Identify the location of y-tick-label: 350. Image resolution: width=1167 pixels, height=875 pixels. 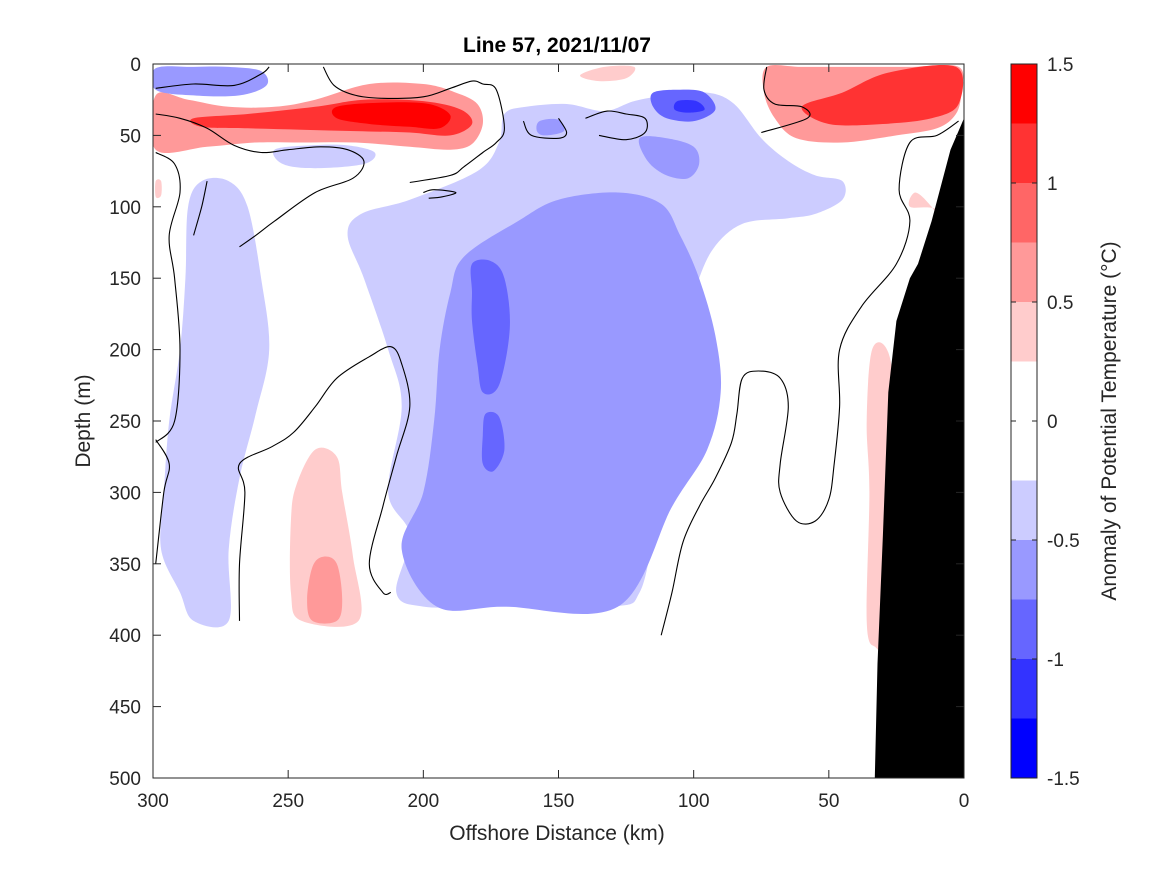
(125, 565).